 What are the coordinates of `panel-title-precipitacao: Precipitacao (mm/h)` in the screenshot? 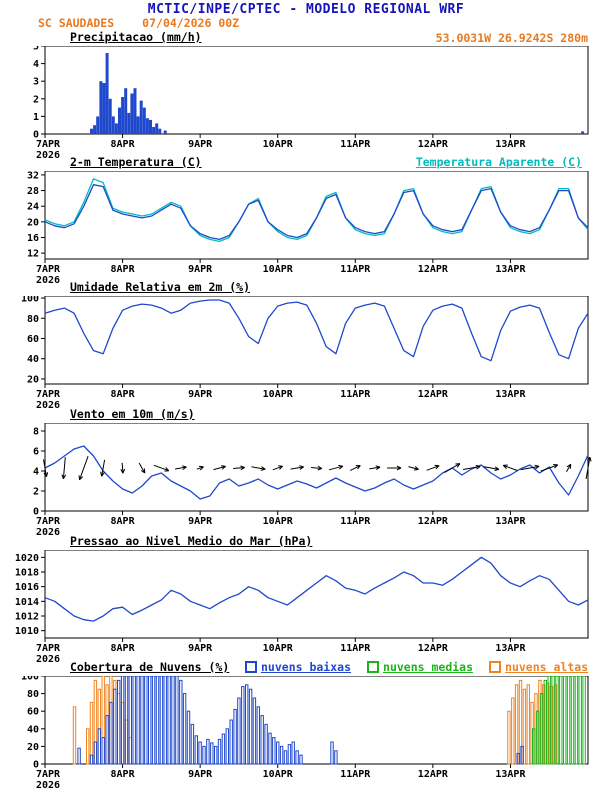 It's located at (136, 37).